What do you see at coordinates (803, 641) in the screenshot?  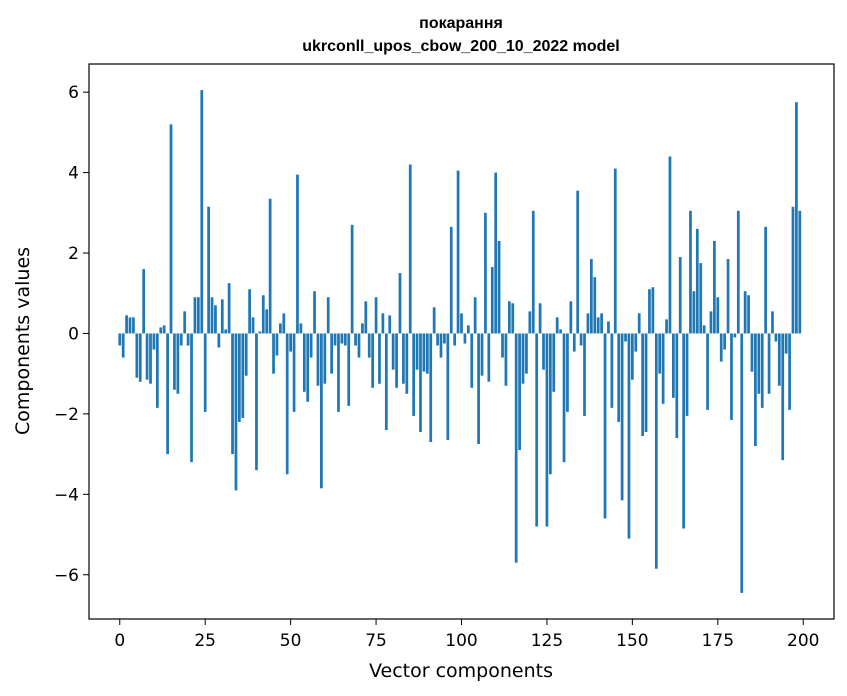 I see `x-tick-label-200: 200` at bounding box center [803, 641].